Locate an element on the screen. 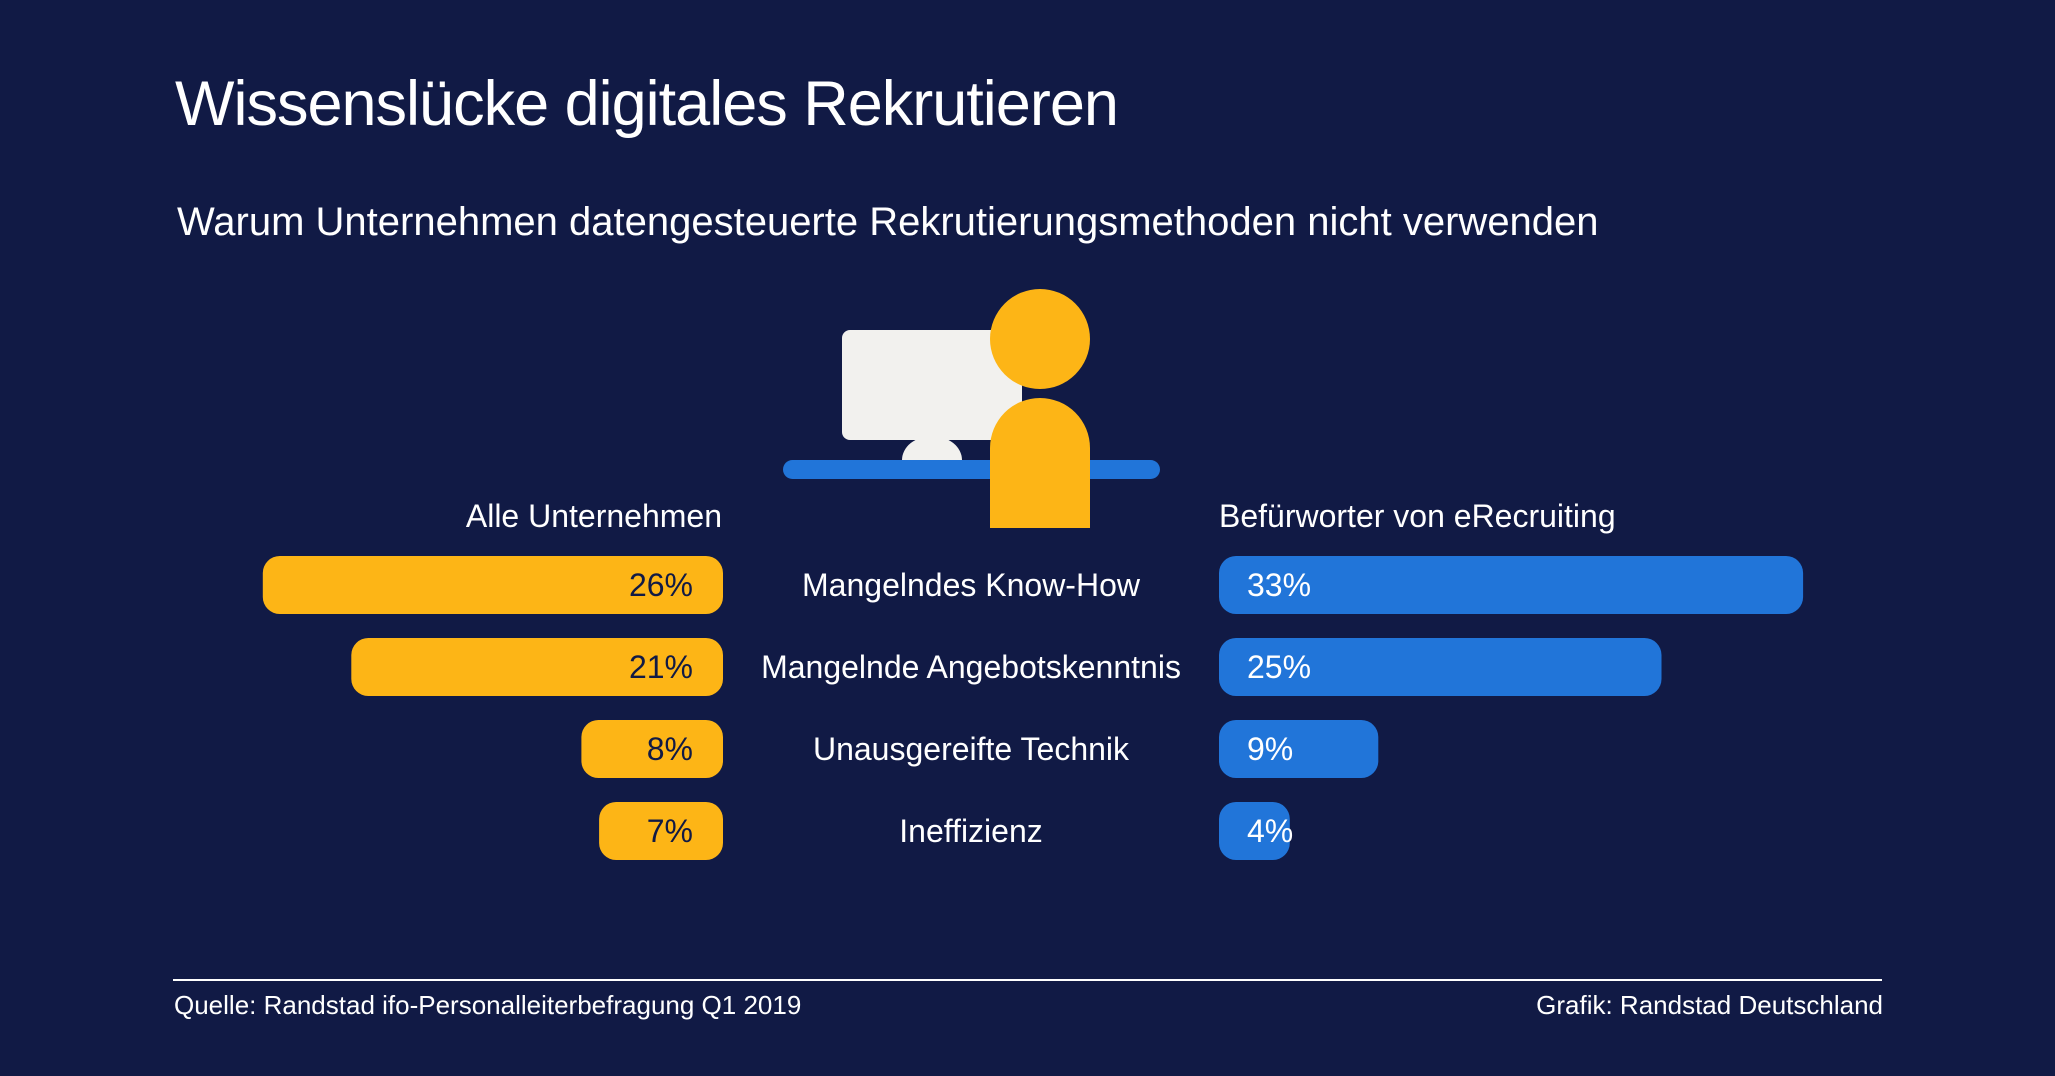 This screenshot has width=2055, height=1076. desk is located at coordinates (971, 469).